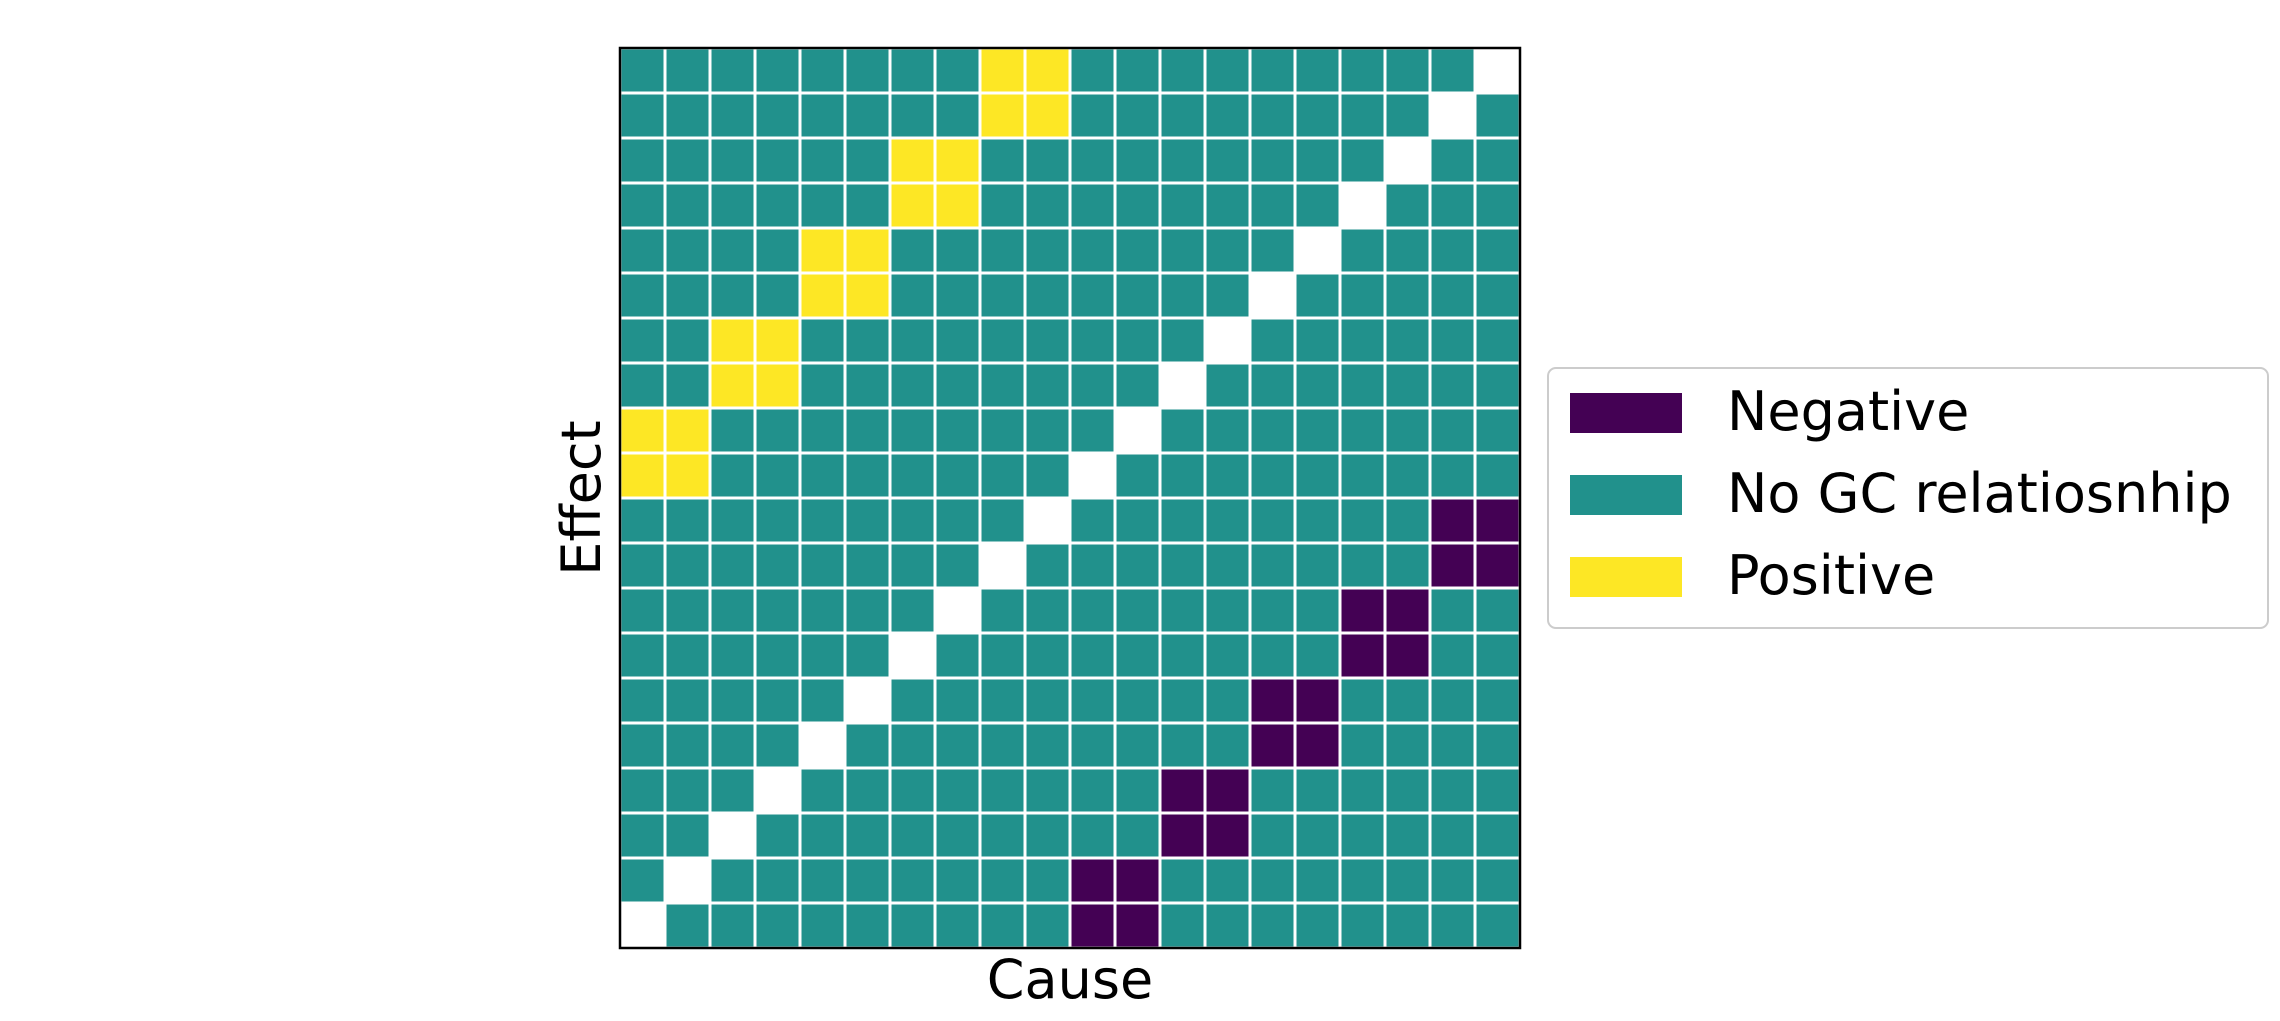  What do you see at coordinates (1908, 498) in the screenshot?
I see `legend-frame` at bounding box center [1908, 498].